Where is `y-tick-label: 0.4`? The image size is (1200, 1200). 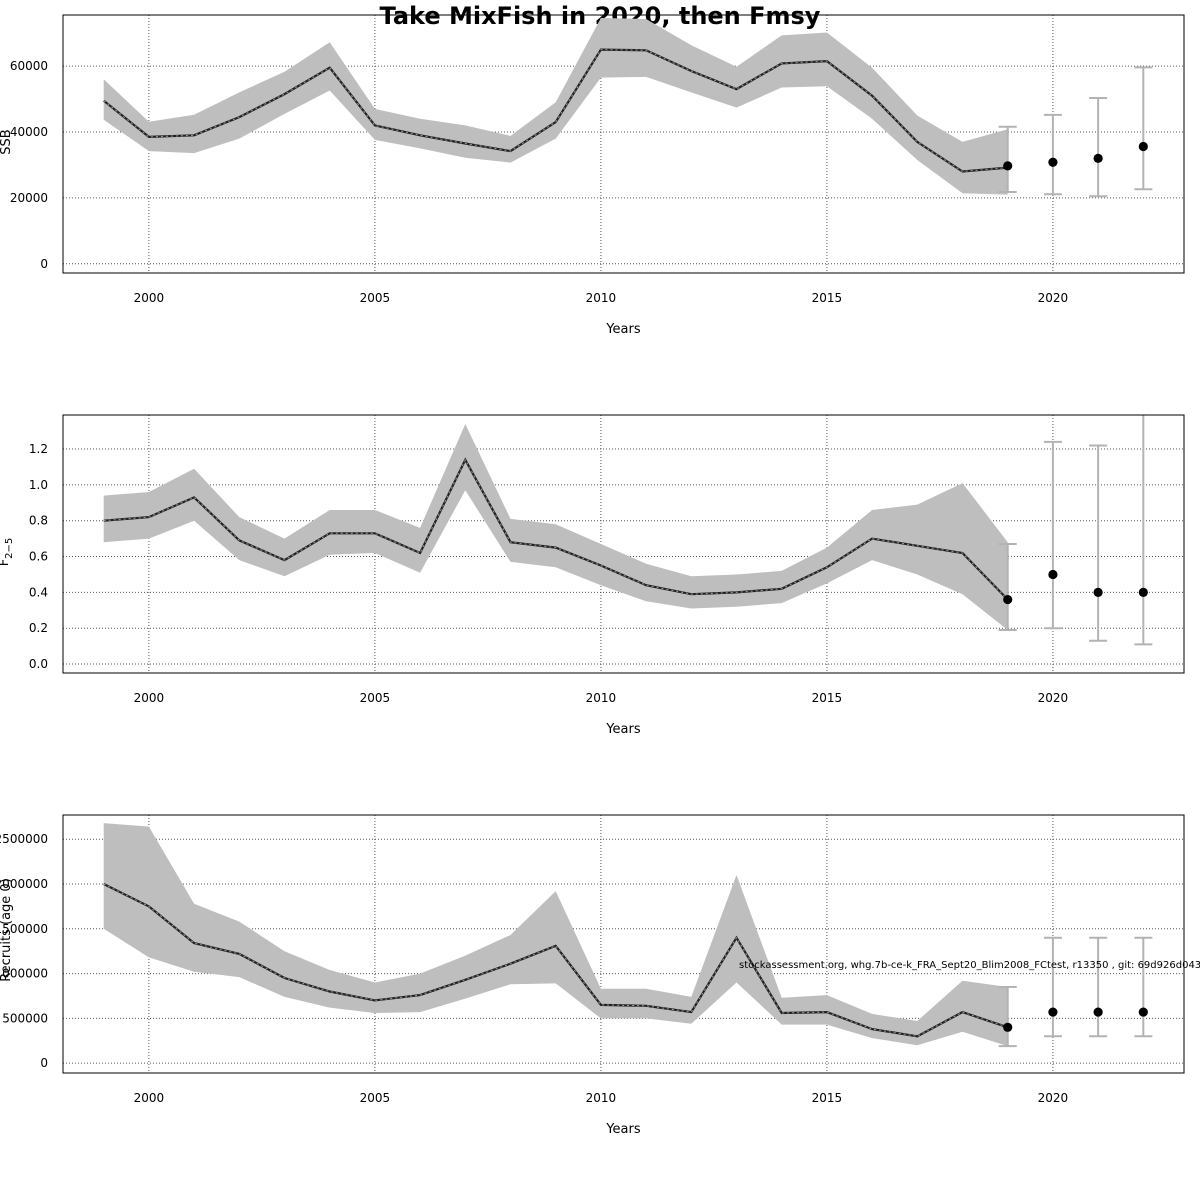
y-tick-label: 0.4 is located at coordinates (38, 592).